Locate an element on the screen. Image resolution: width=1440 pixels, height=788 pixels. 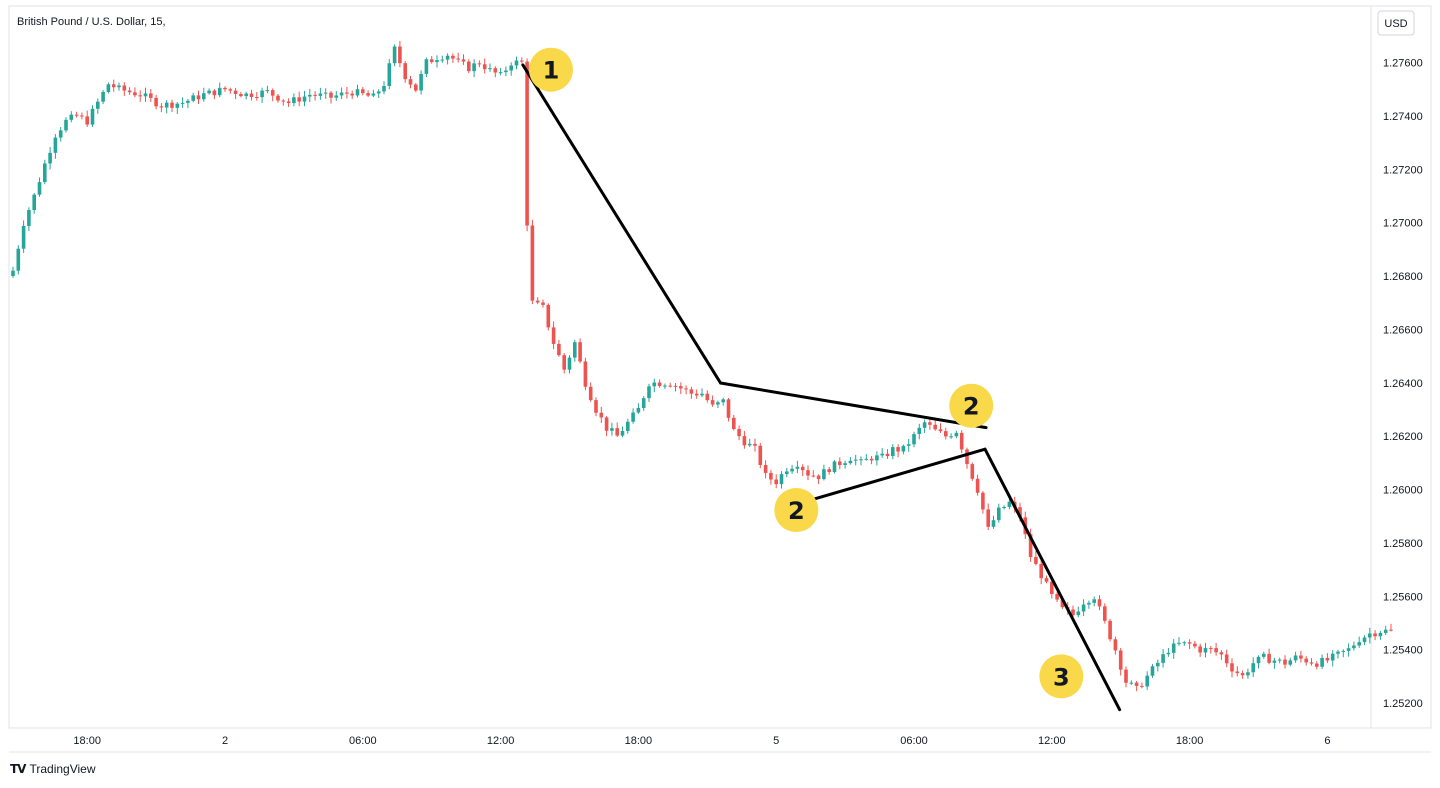
x-tick-label: 5 is located at coordinates (776, 741).